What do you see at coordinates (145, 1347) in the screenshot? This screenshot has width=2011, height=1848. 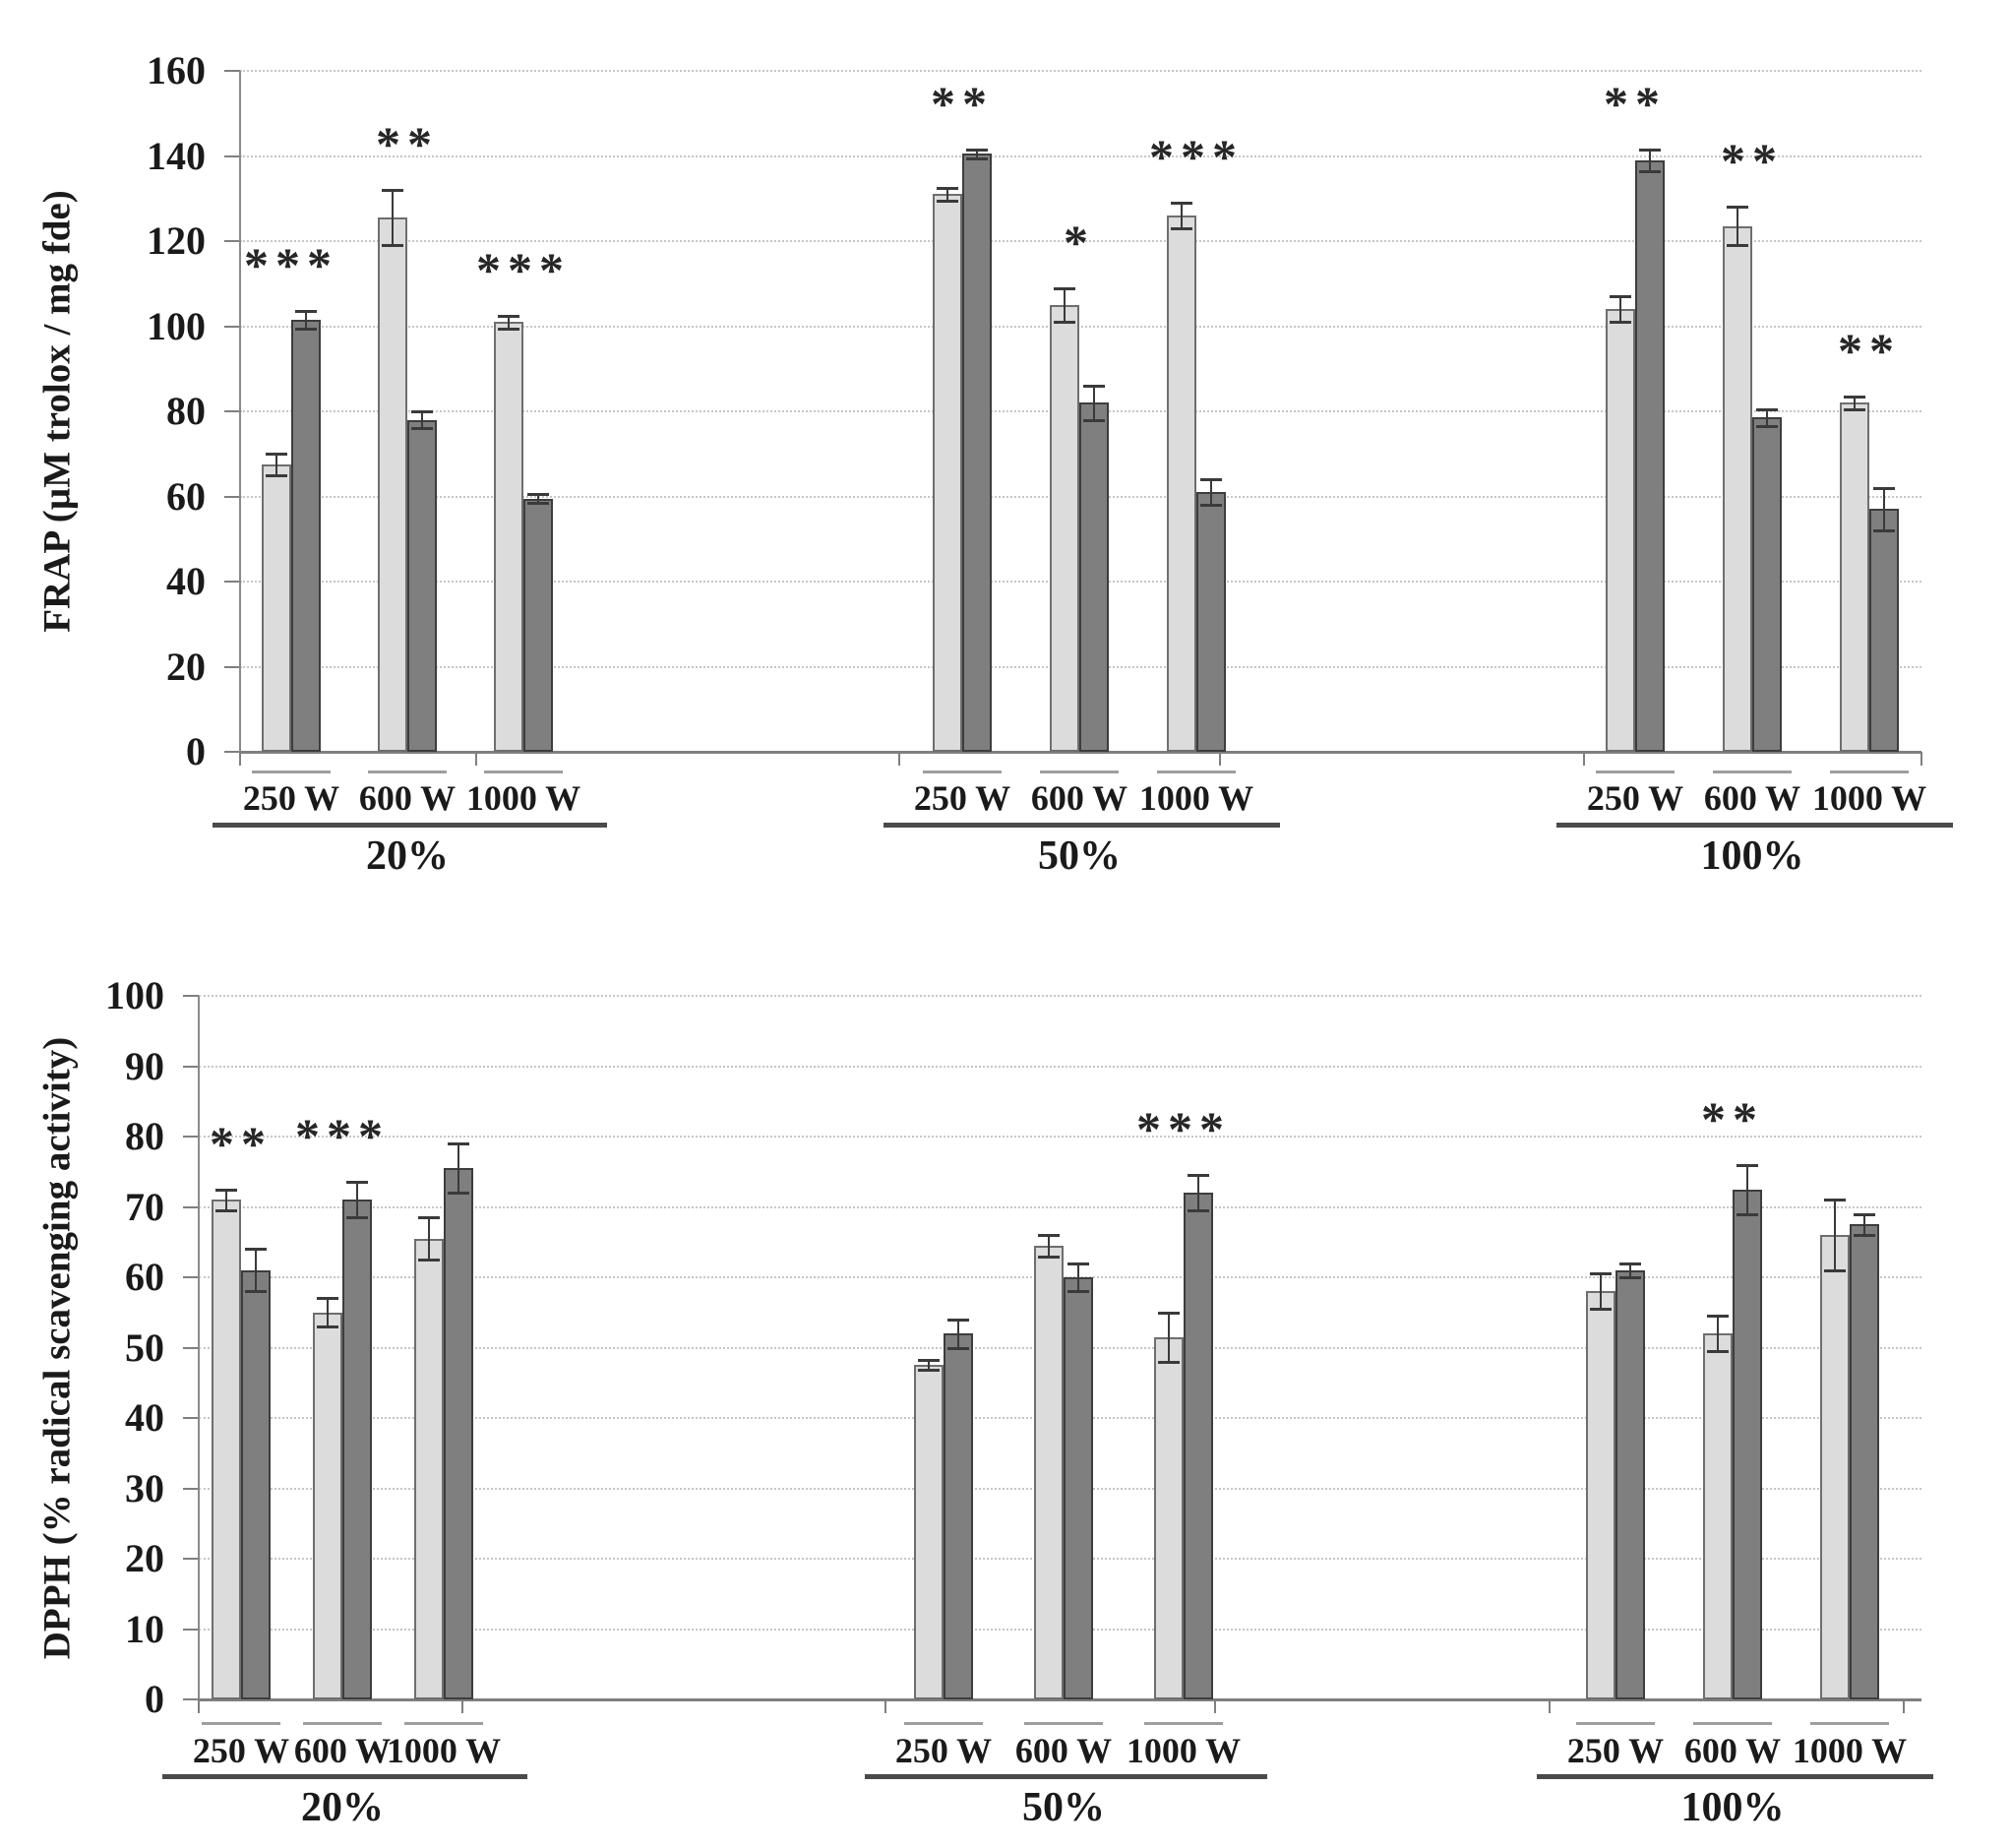 I see `y-tick-label: 50` at bounding box center [145, 1347].